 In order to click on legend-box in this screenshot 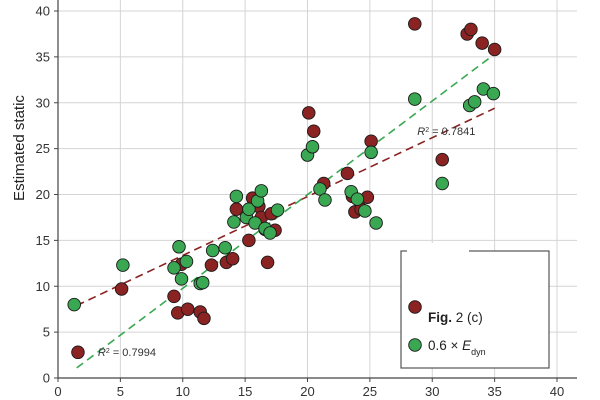, I will do `click(475, 309)`.